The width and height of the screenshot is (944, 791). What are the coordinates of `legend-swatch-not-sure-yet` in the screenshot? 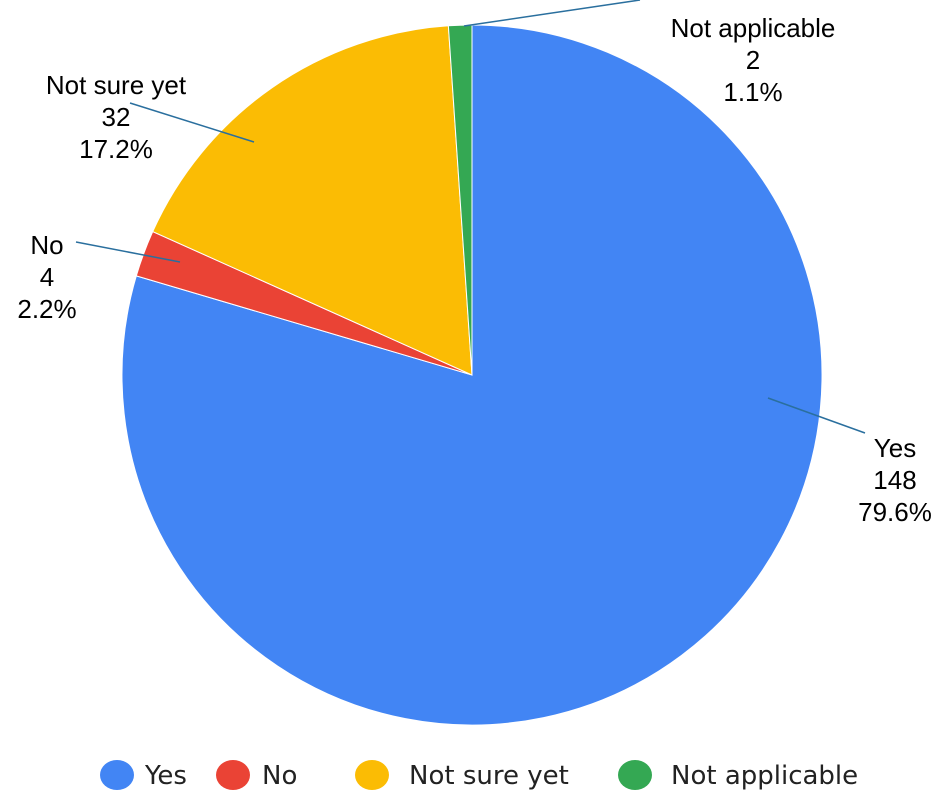 It's located at (372, 775).